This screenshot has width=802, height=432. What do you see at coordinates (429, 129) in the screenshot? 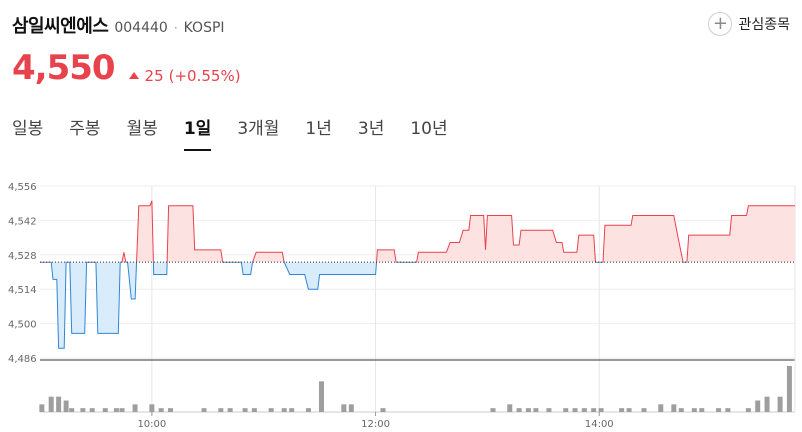
I see `tab-10year: 10년` at bounding box center [429, 129].